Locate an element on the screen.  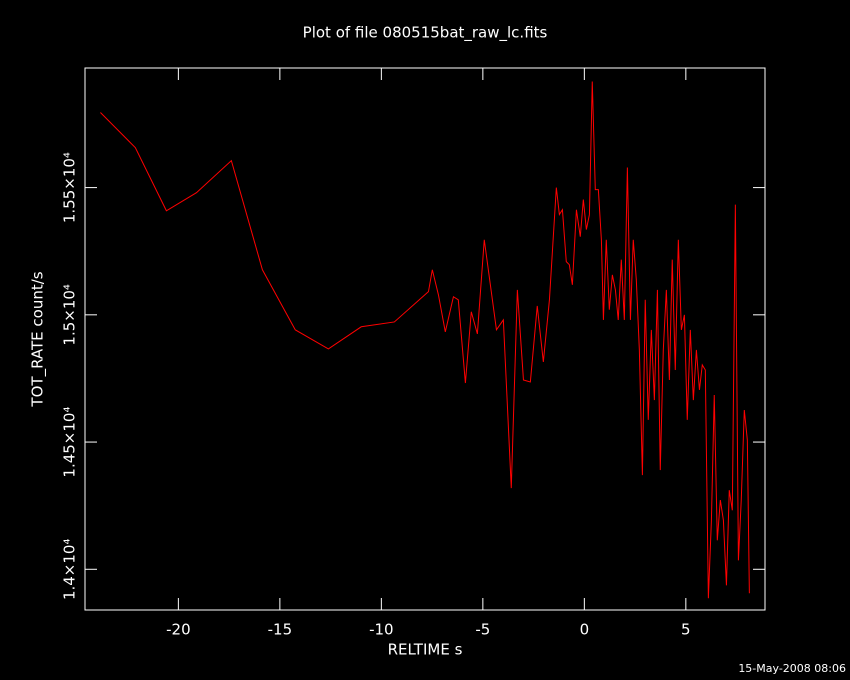
x-tick-label: -10 is located at coordinates (381, 630).